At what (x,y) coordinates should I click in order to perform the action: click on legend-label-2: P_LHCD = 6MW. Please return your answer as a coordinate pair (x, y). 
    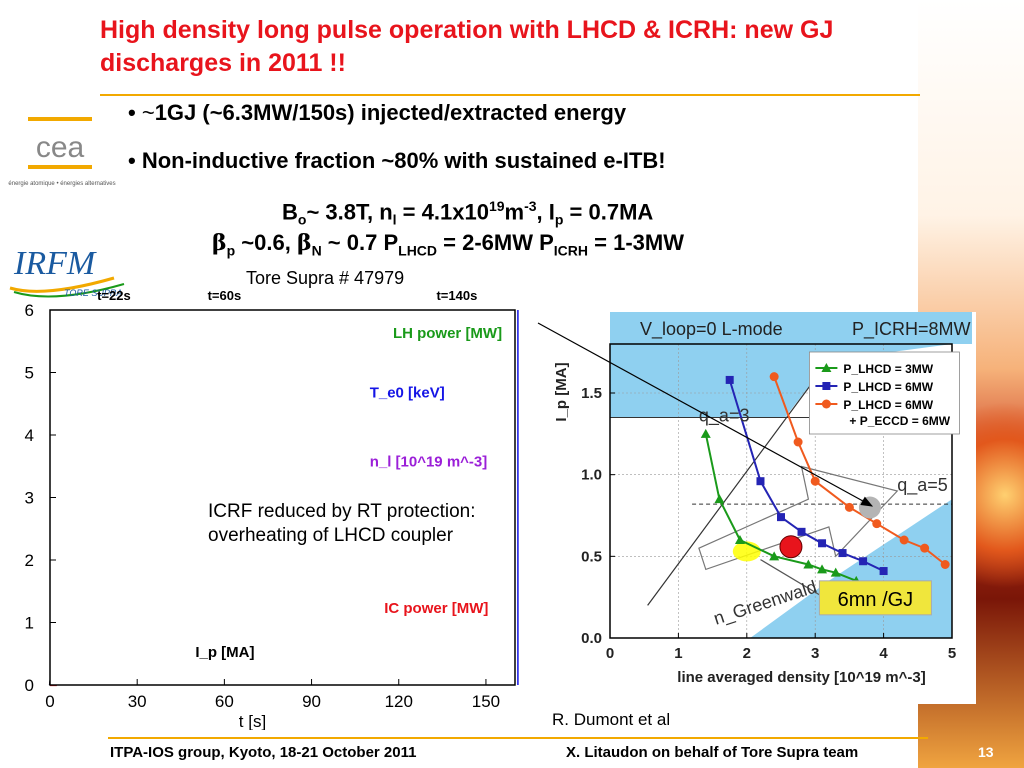
    Looking at the image, I should click on (888, 405).